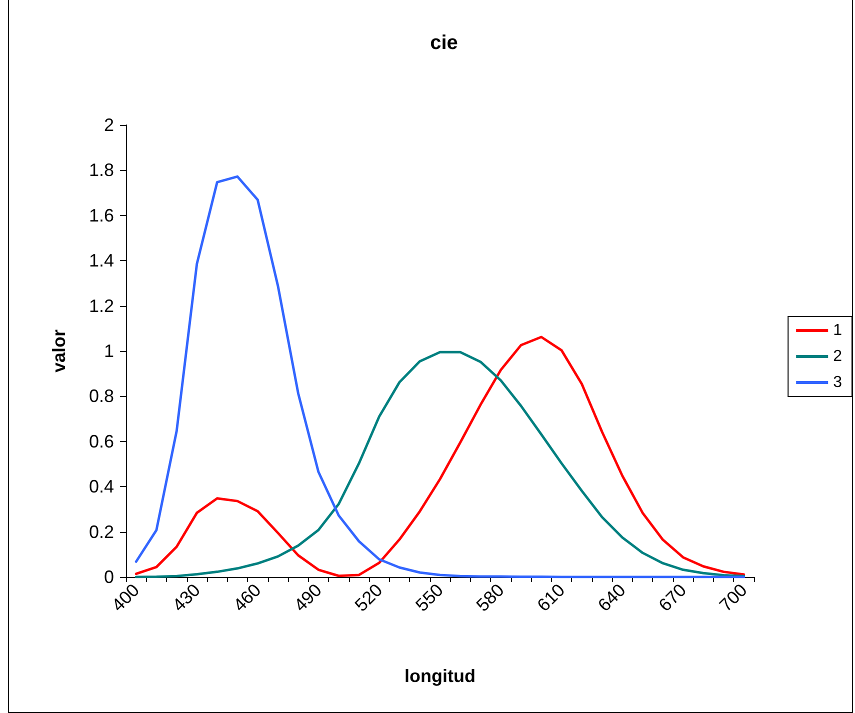 Image resolution: width=855 pixels, height=713 pixels. What do you see at coordinates (109, 577) in the screenshot?
I see `y-tick-label: 0` at bounding box center [109, 577].